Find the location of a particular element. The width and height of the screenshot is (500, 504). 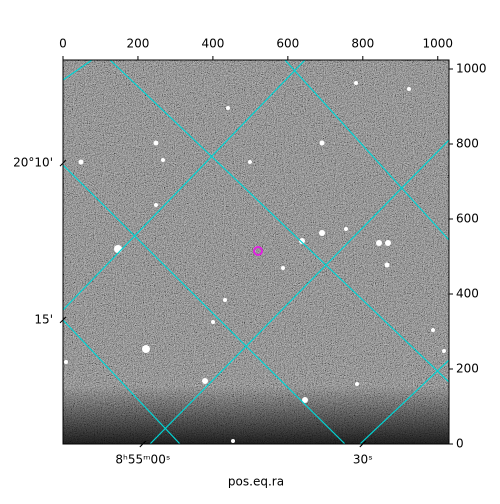

y-tick-label: 1000 is located at coordinates (471, 69).